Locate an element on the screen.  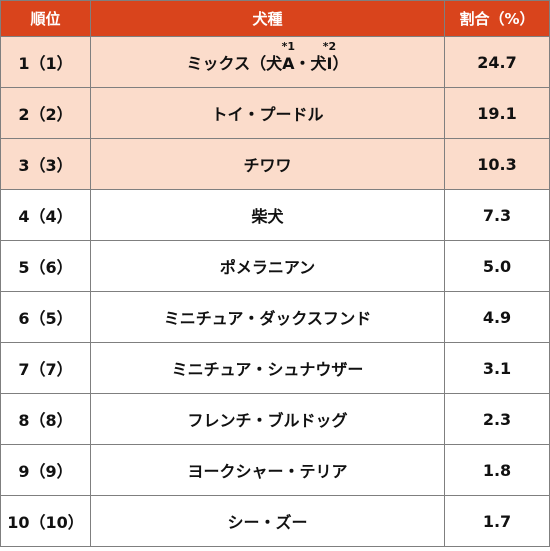
table-row: 1（1） ミックス（犬A *1 ・犬I *2） 24.7 is located at coordinates (275, 62).